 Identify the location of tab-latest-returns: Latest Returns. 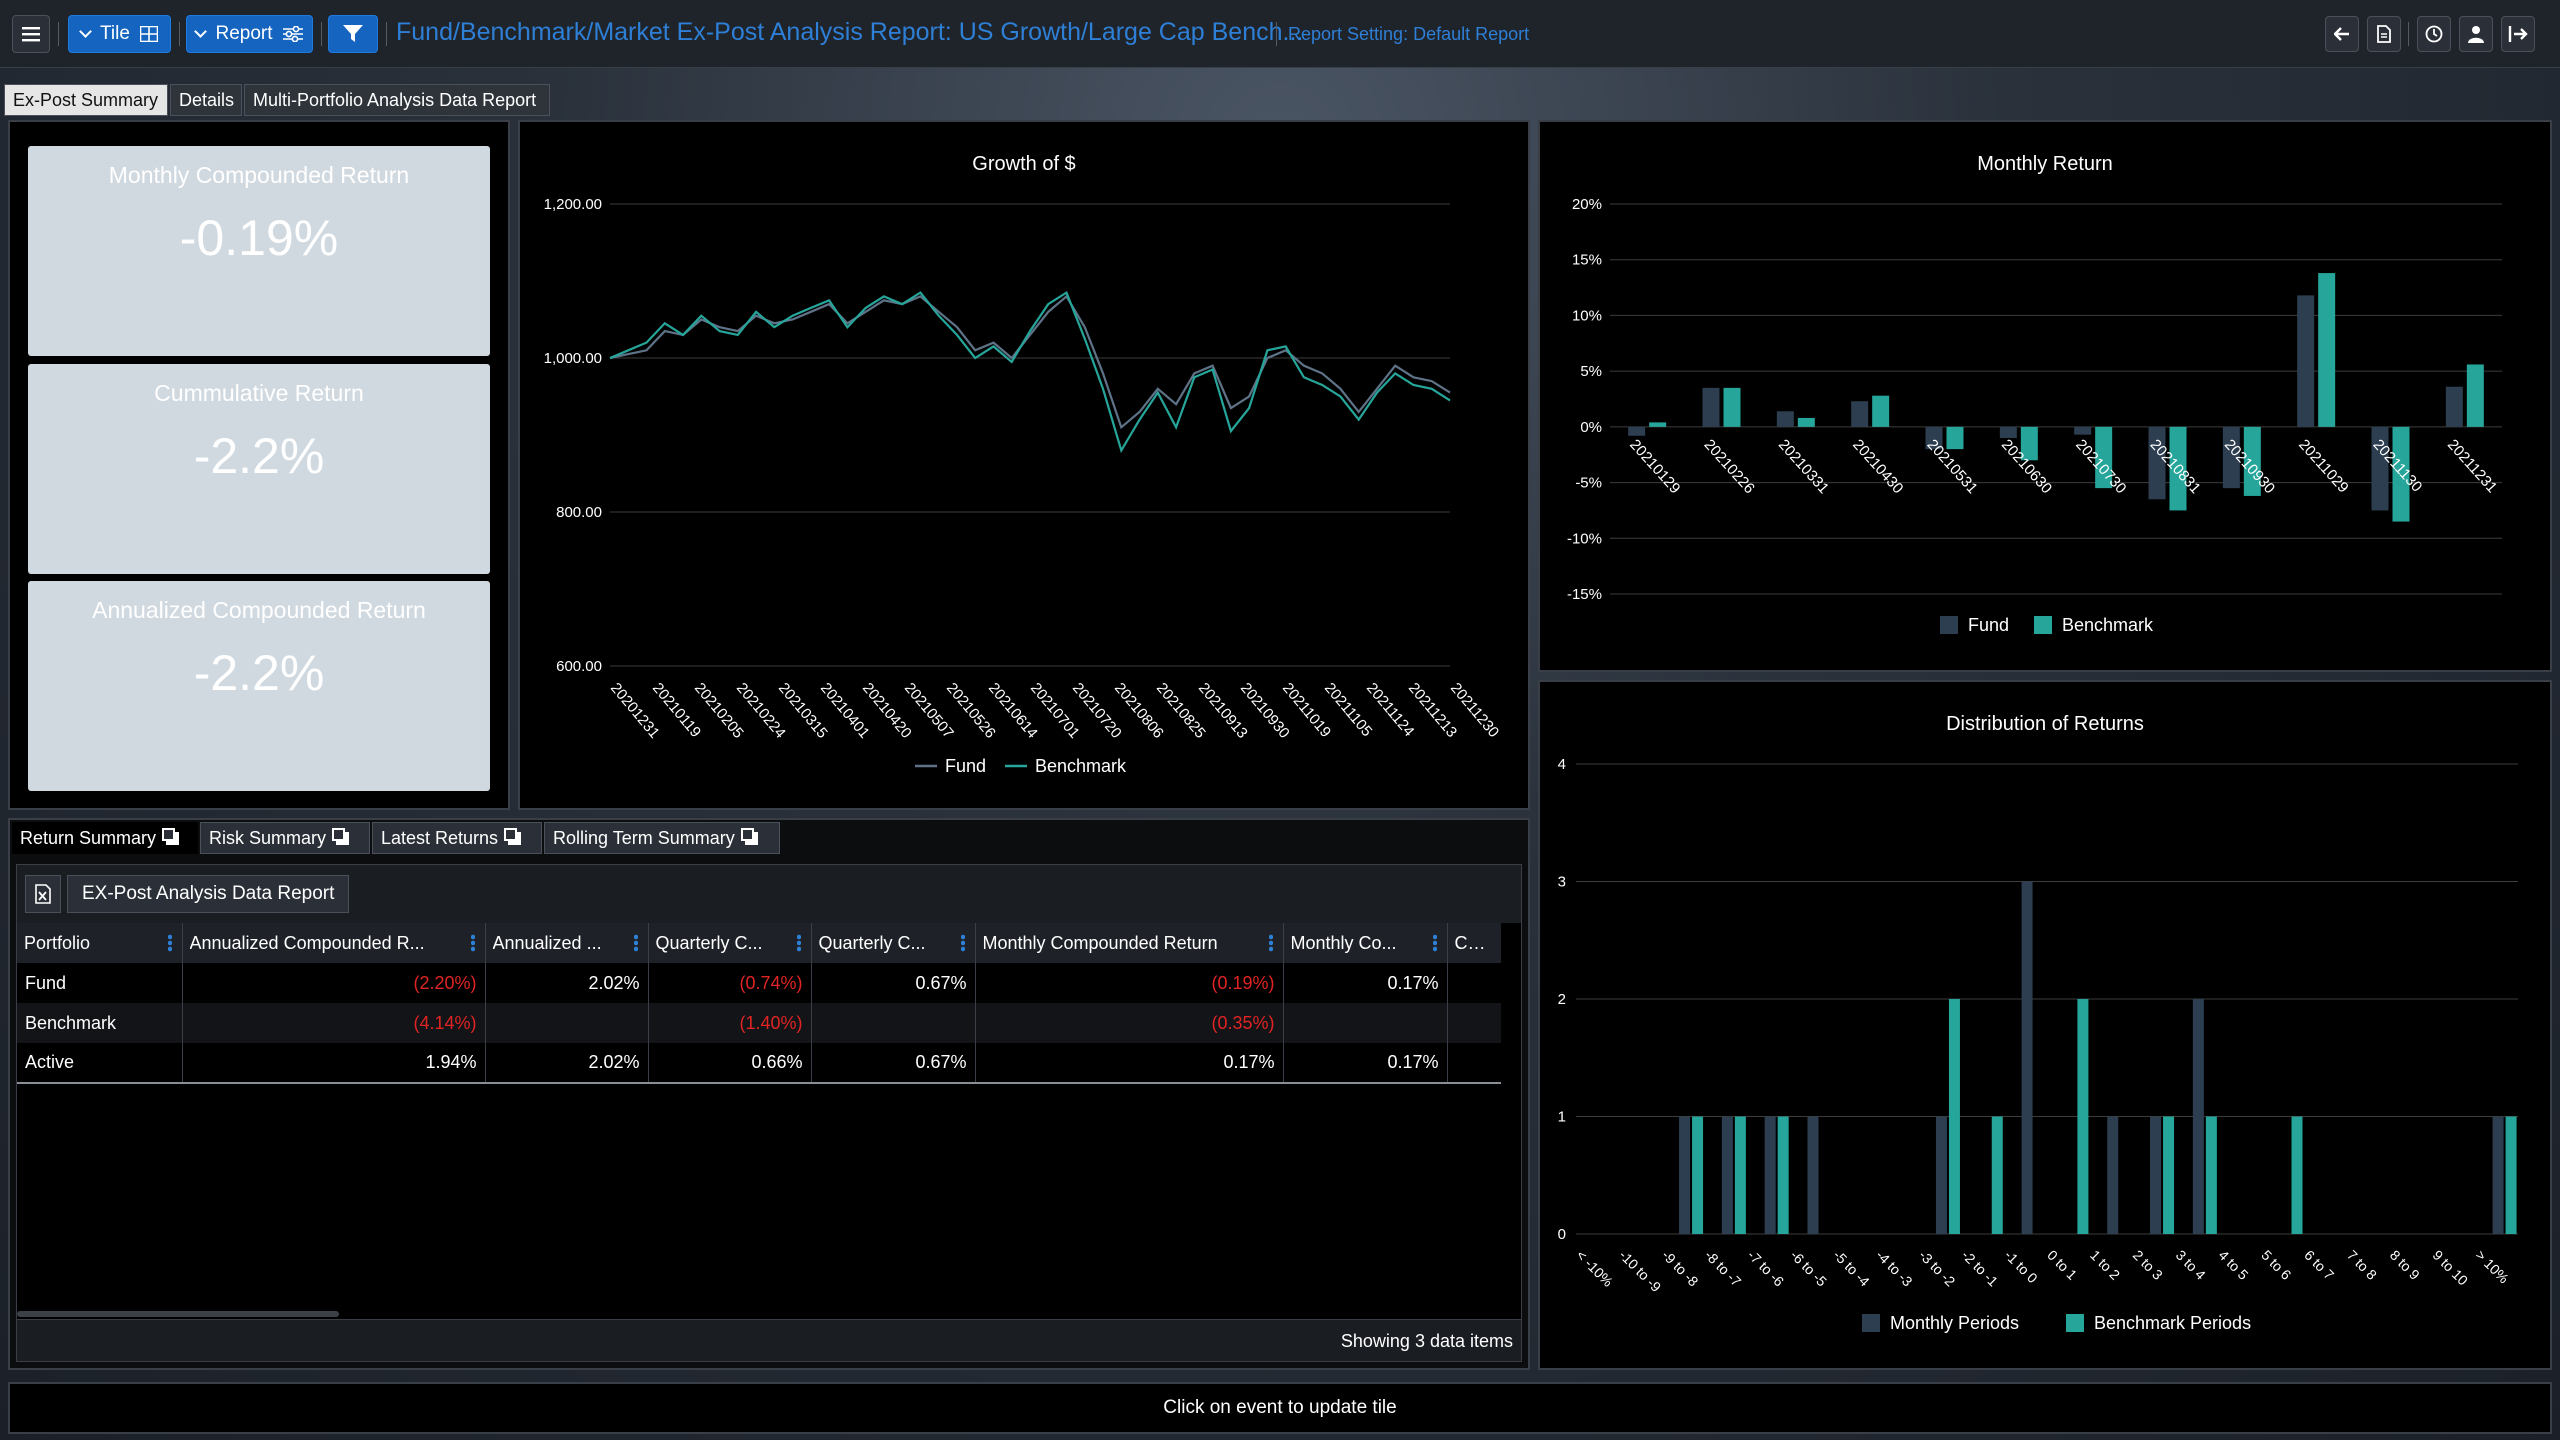
(457, 838).